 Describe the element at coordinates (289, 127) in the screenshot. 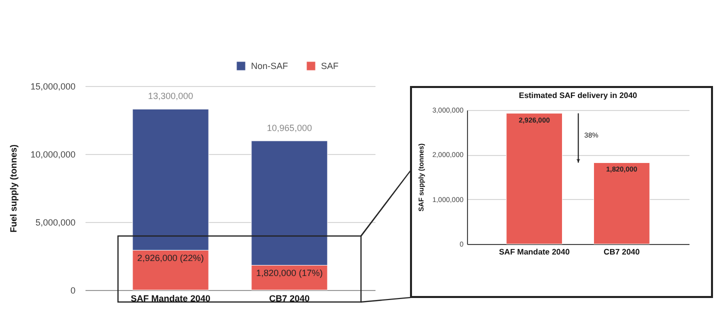

I see `total-label: 10,965,000` at that location.